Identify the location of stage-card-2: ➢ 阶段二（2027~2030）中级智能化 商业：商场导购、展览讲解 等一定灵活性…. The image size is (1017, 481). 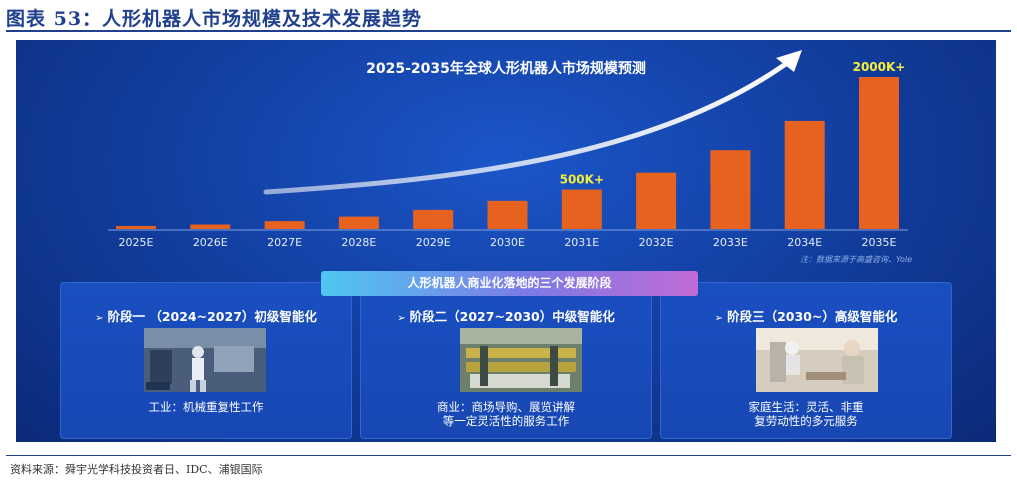
(506, 360).